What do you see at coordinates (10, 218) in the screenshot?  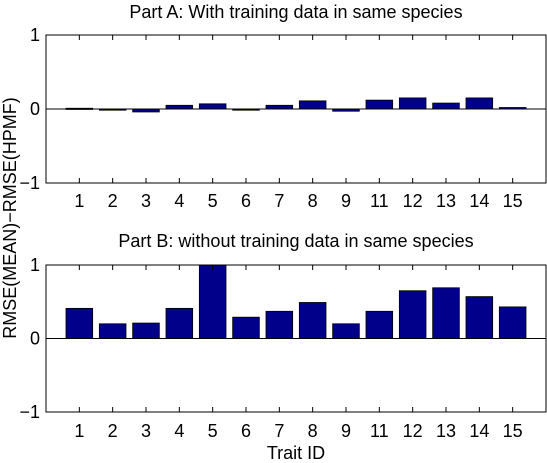 I see `y-axis-label: RMSE(MEAN)−RMSE(HPMF)` at bounding box center [10, 218].